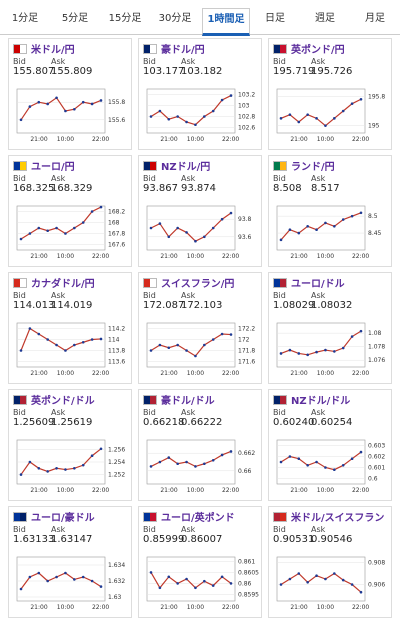 The height and width of the screenshot is (620, 400). I want to click on ask-price: 1.25619, so click(72, 422).